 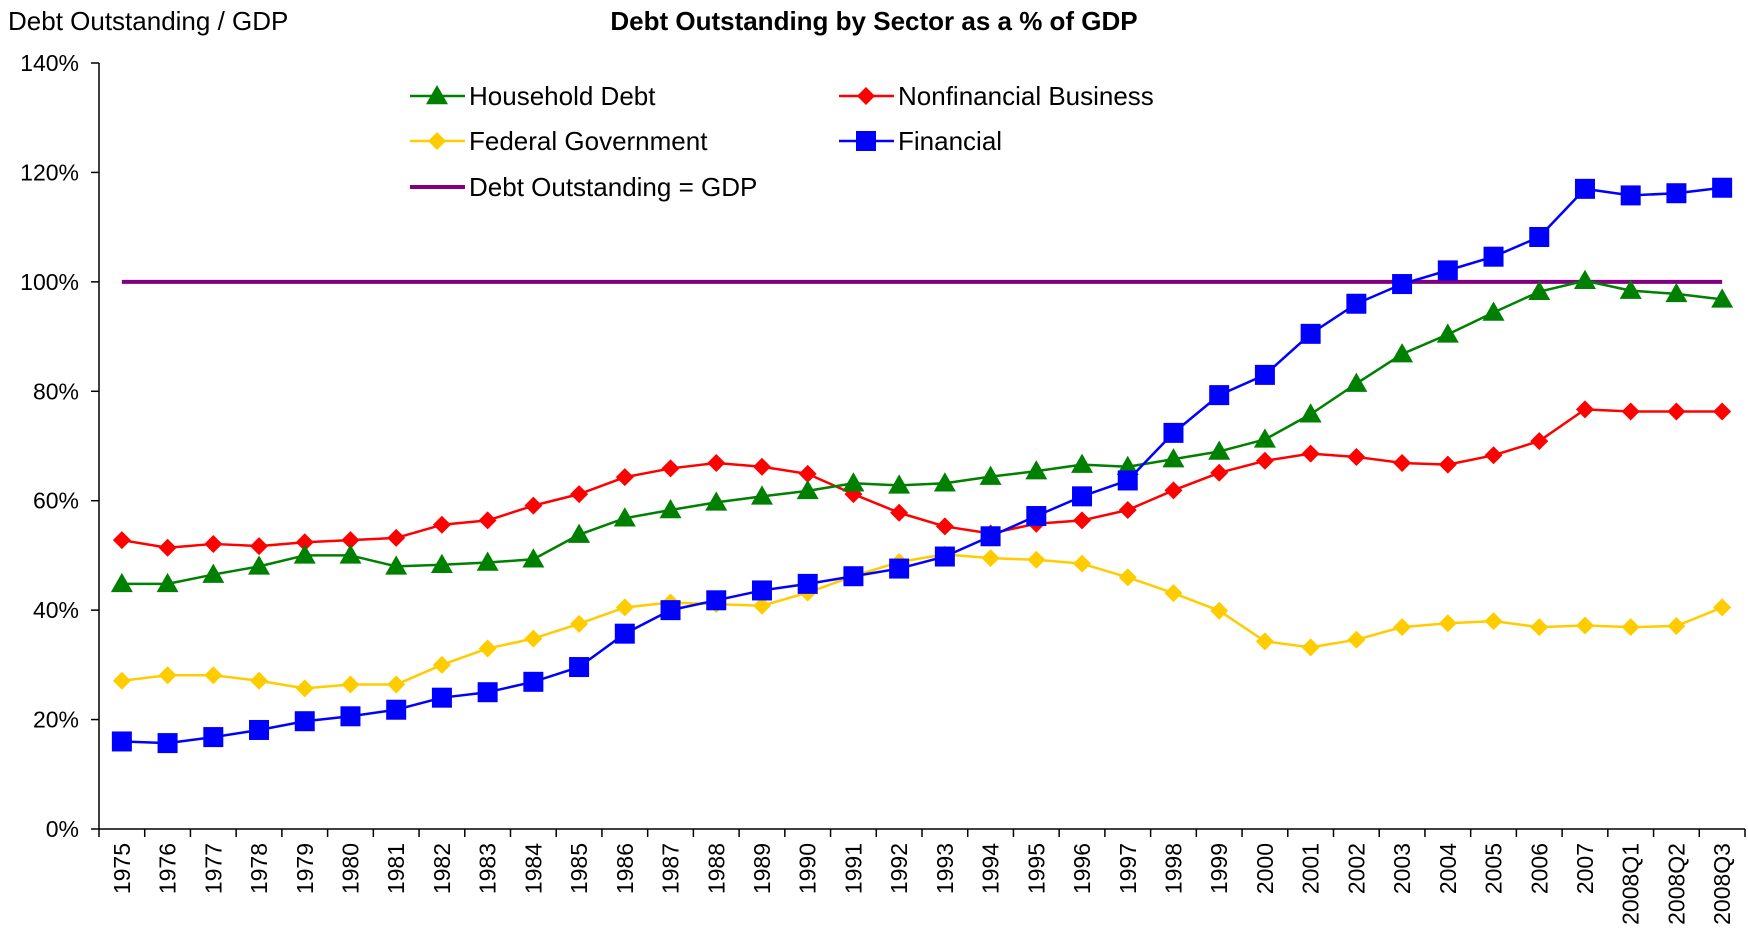 What do you see at coordinates (56, 720) in the screenshot?
I see `y-tick-label: 20%` at bounding box center [56, 720].